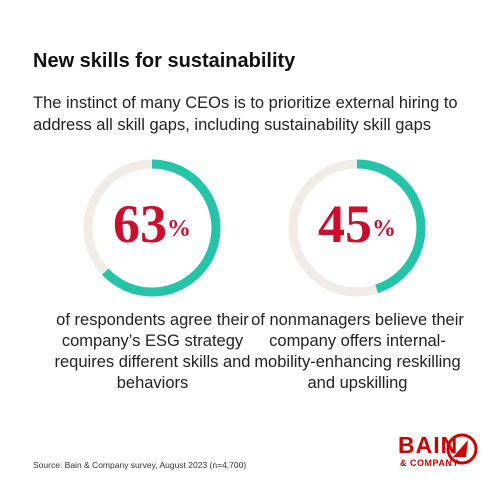  I want to click on value-label: 63%, so click(152, 224).